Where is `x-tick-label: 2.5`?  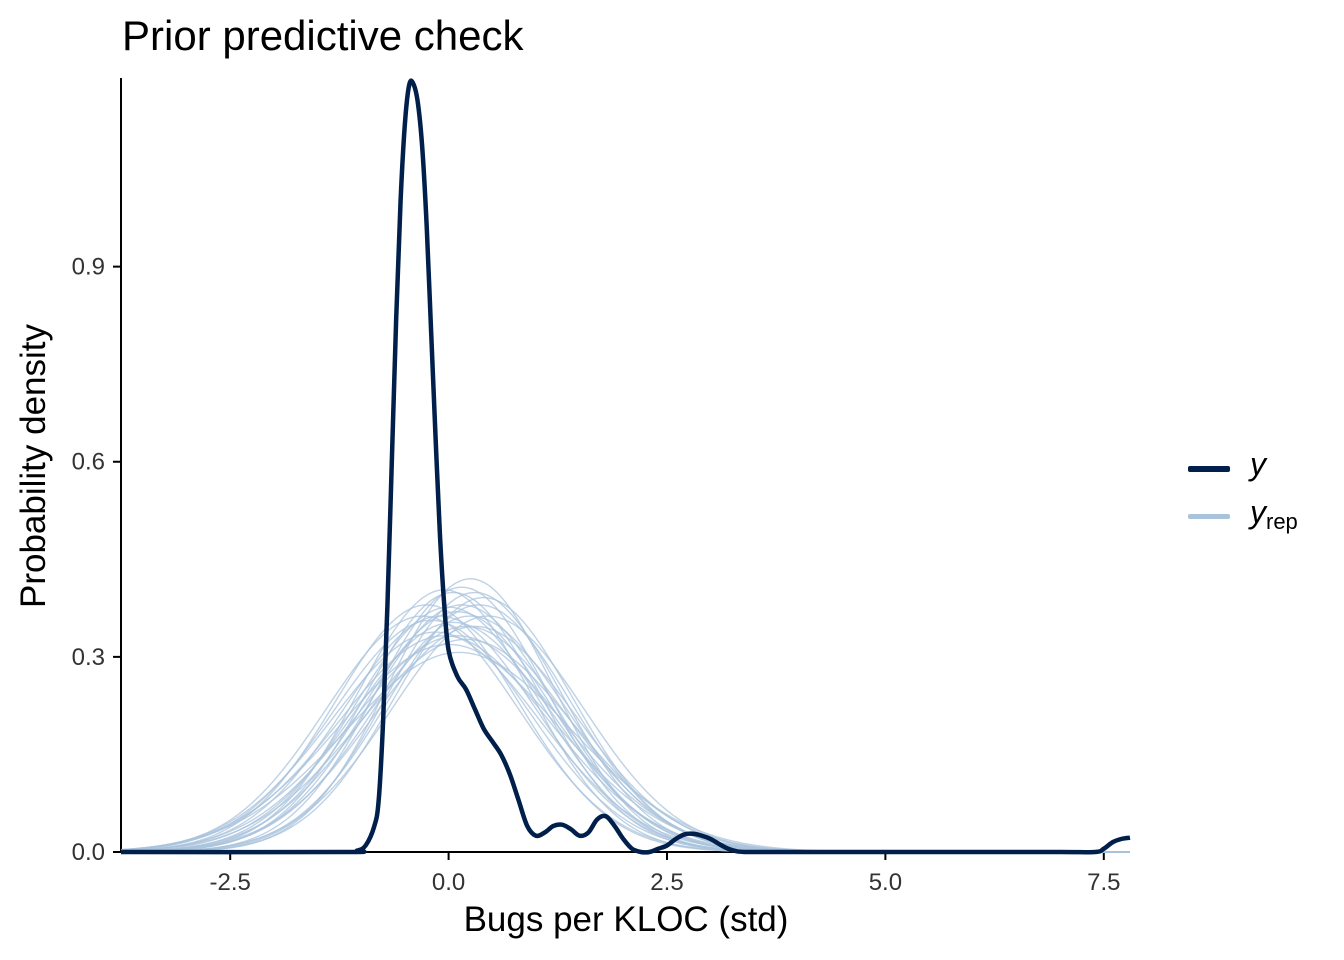
x-tick-label: 2.5 is located at coordinates (666, 882).